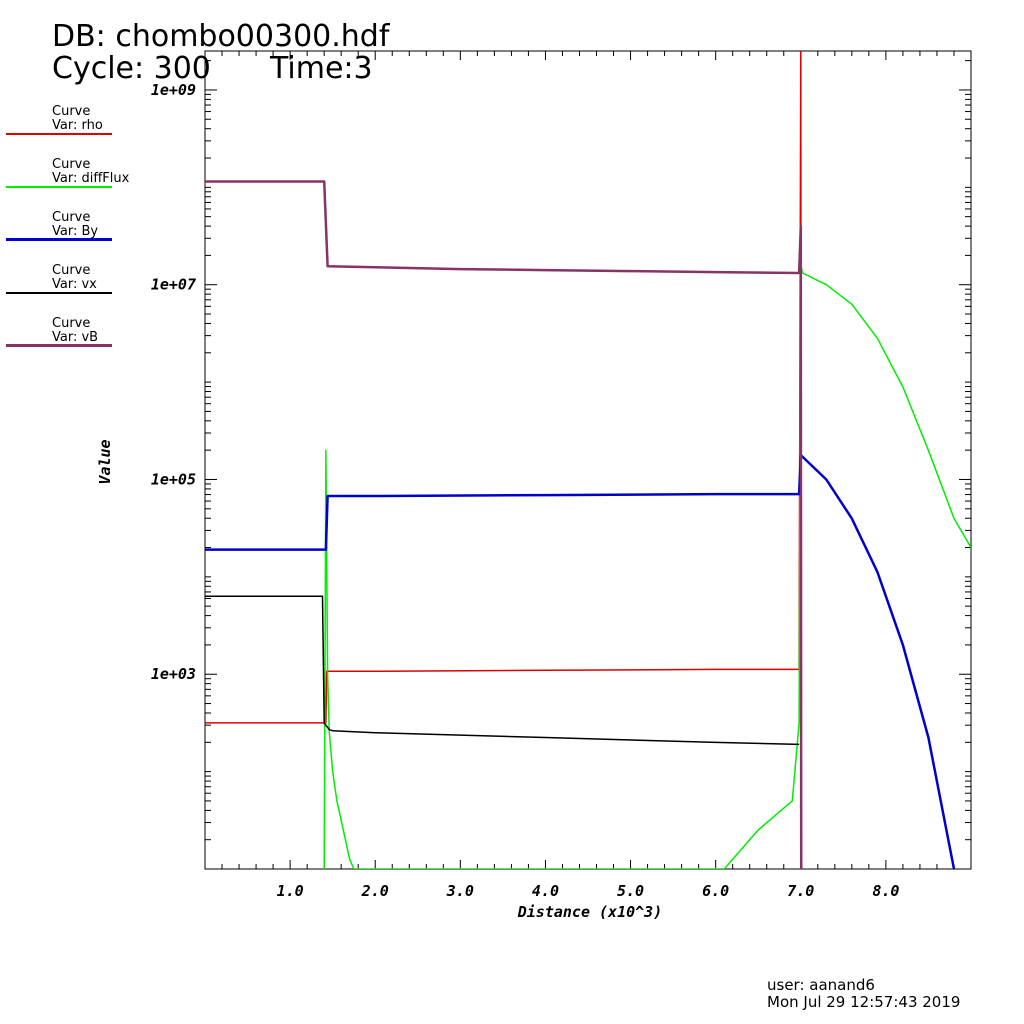 This screenshot has width=1024, height=1024. What do you see at coordinates (173, 90) in the screenshot?
I see `y-tick-label: 1e+09` at bounding box center [173, 90].